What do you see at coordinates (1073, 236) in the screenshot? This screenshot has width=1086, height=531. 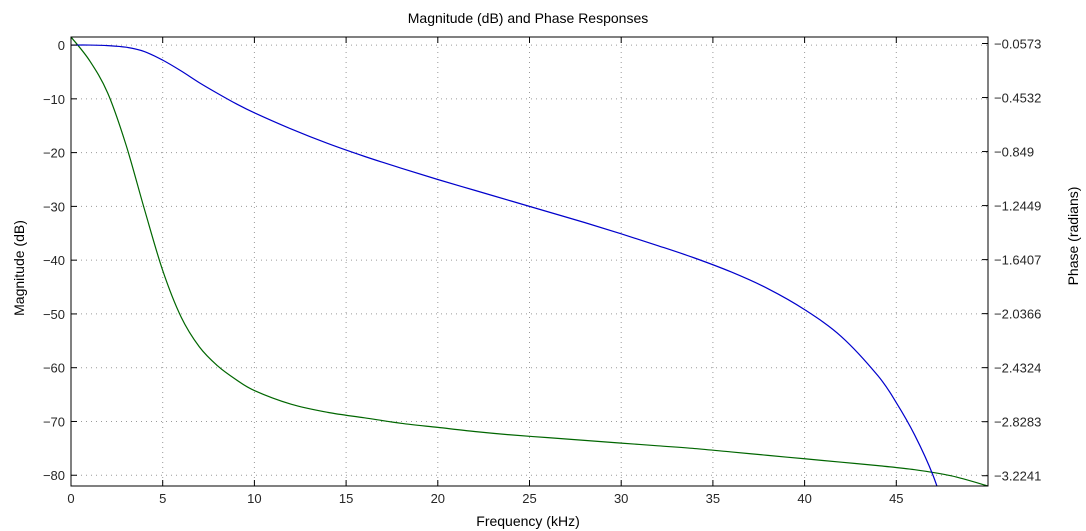 I see `y-right-axis-title: Phase (radians)` at bounding box center [1073, 236].